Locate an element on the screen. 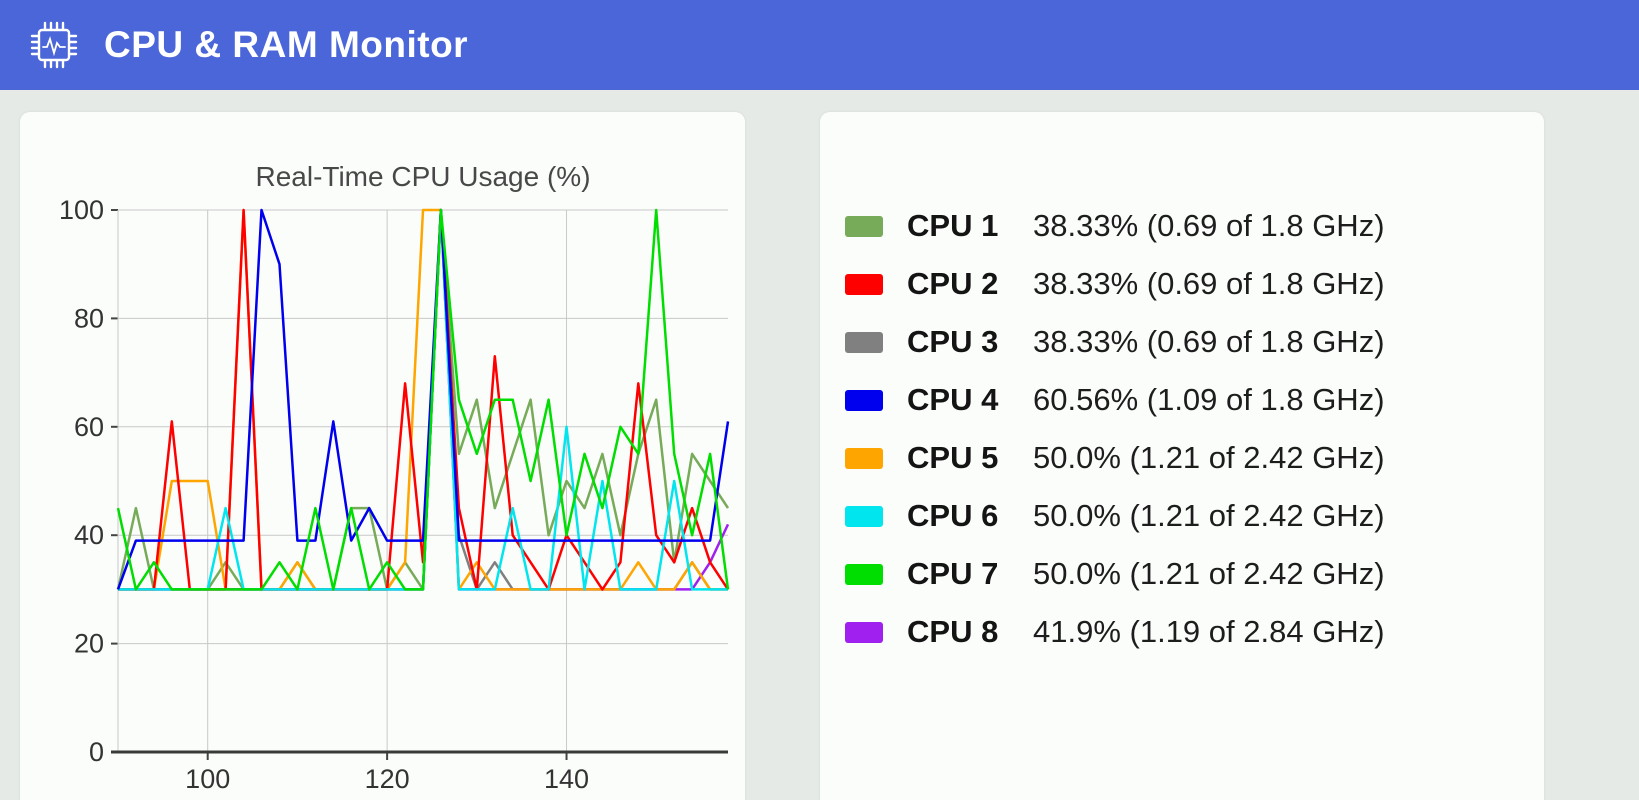  legend-item-cpu1: CPU 1 38.33% (0.69 of 1.8 GHz) is located at coordinates (1194, 226).